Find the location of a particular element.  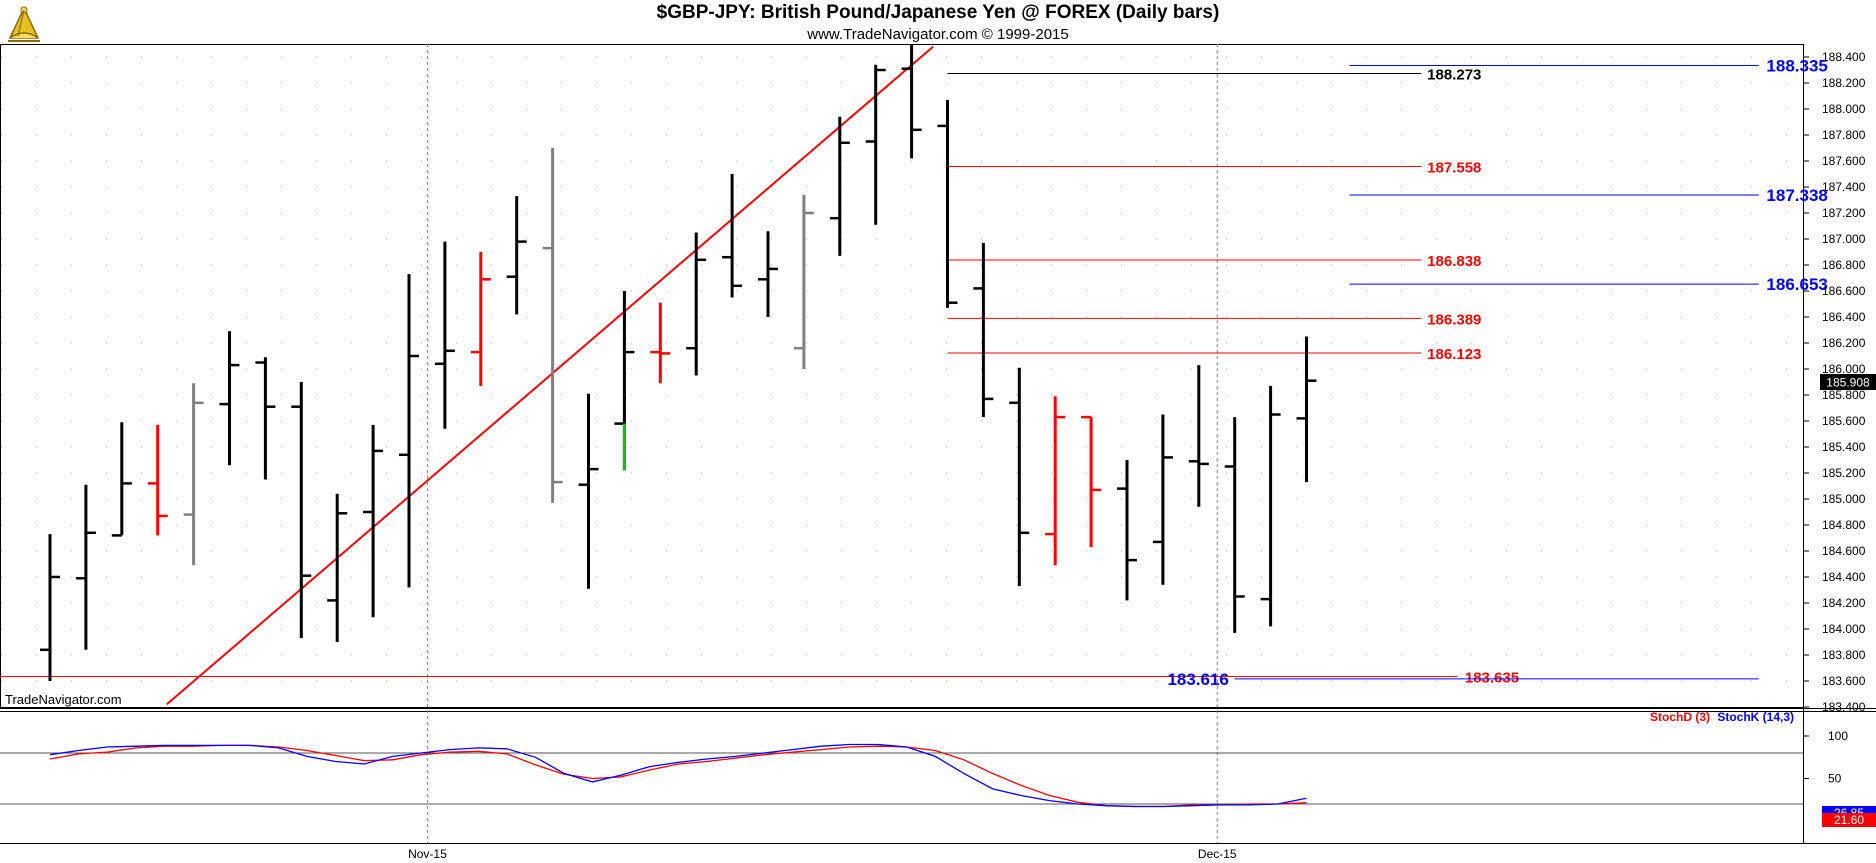

level-label: 186.389 is located at coordinates (1454, 319).